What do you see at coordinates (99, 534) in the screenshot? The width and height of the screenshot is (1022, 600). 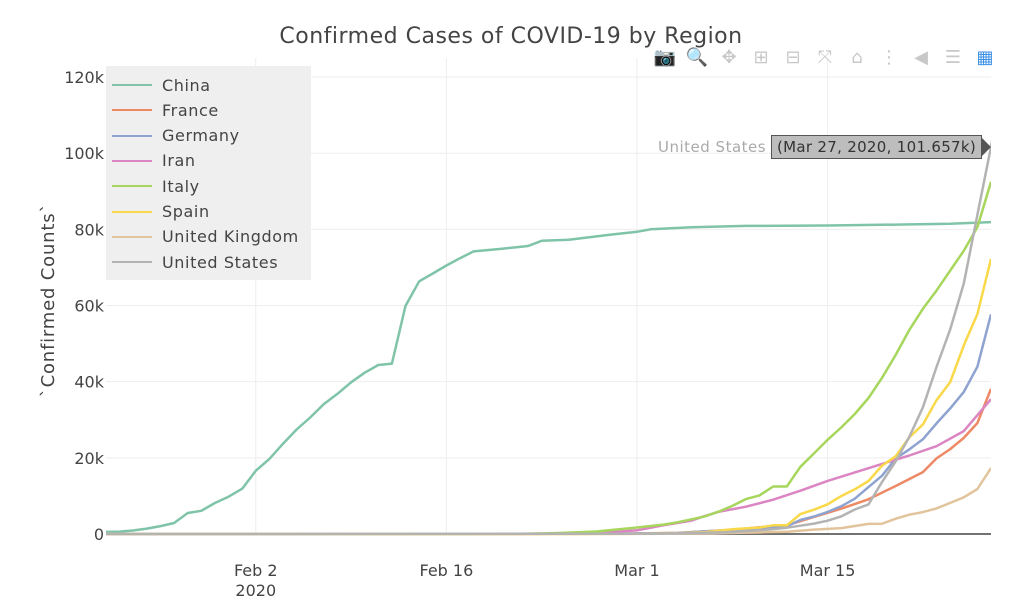 I see `y-tick-label: 0` at bounding box center [99, 534].